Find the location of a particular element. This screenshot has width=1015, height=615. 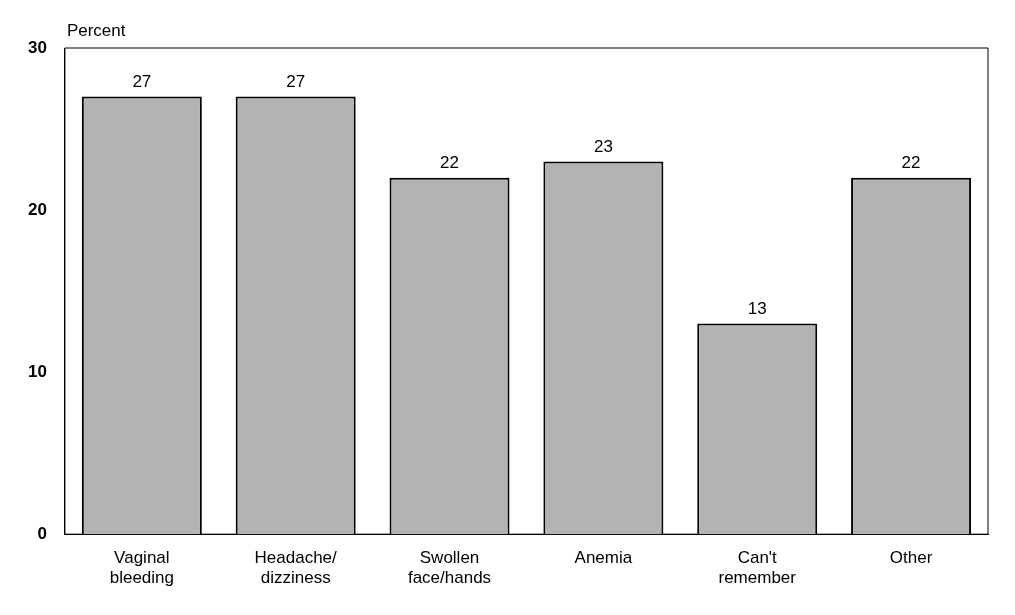

data-label: 13 is located at coordinates (757, 308).